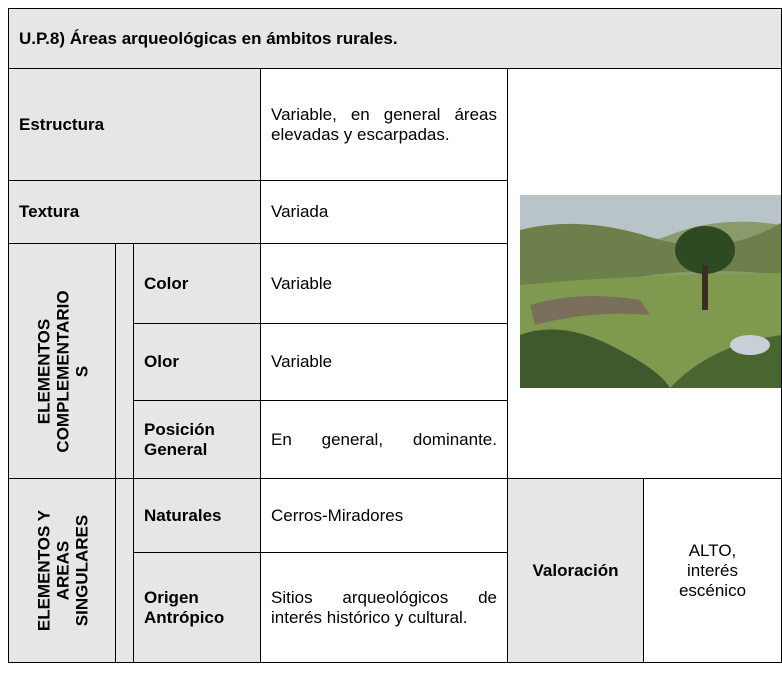 The image size is (782, 691). Describe the element at coordinates (44, 570) in the screenshot. I see `group-label-line: ELEMENTOS Y` at that location.